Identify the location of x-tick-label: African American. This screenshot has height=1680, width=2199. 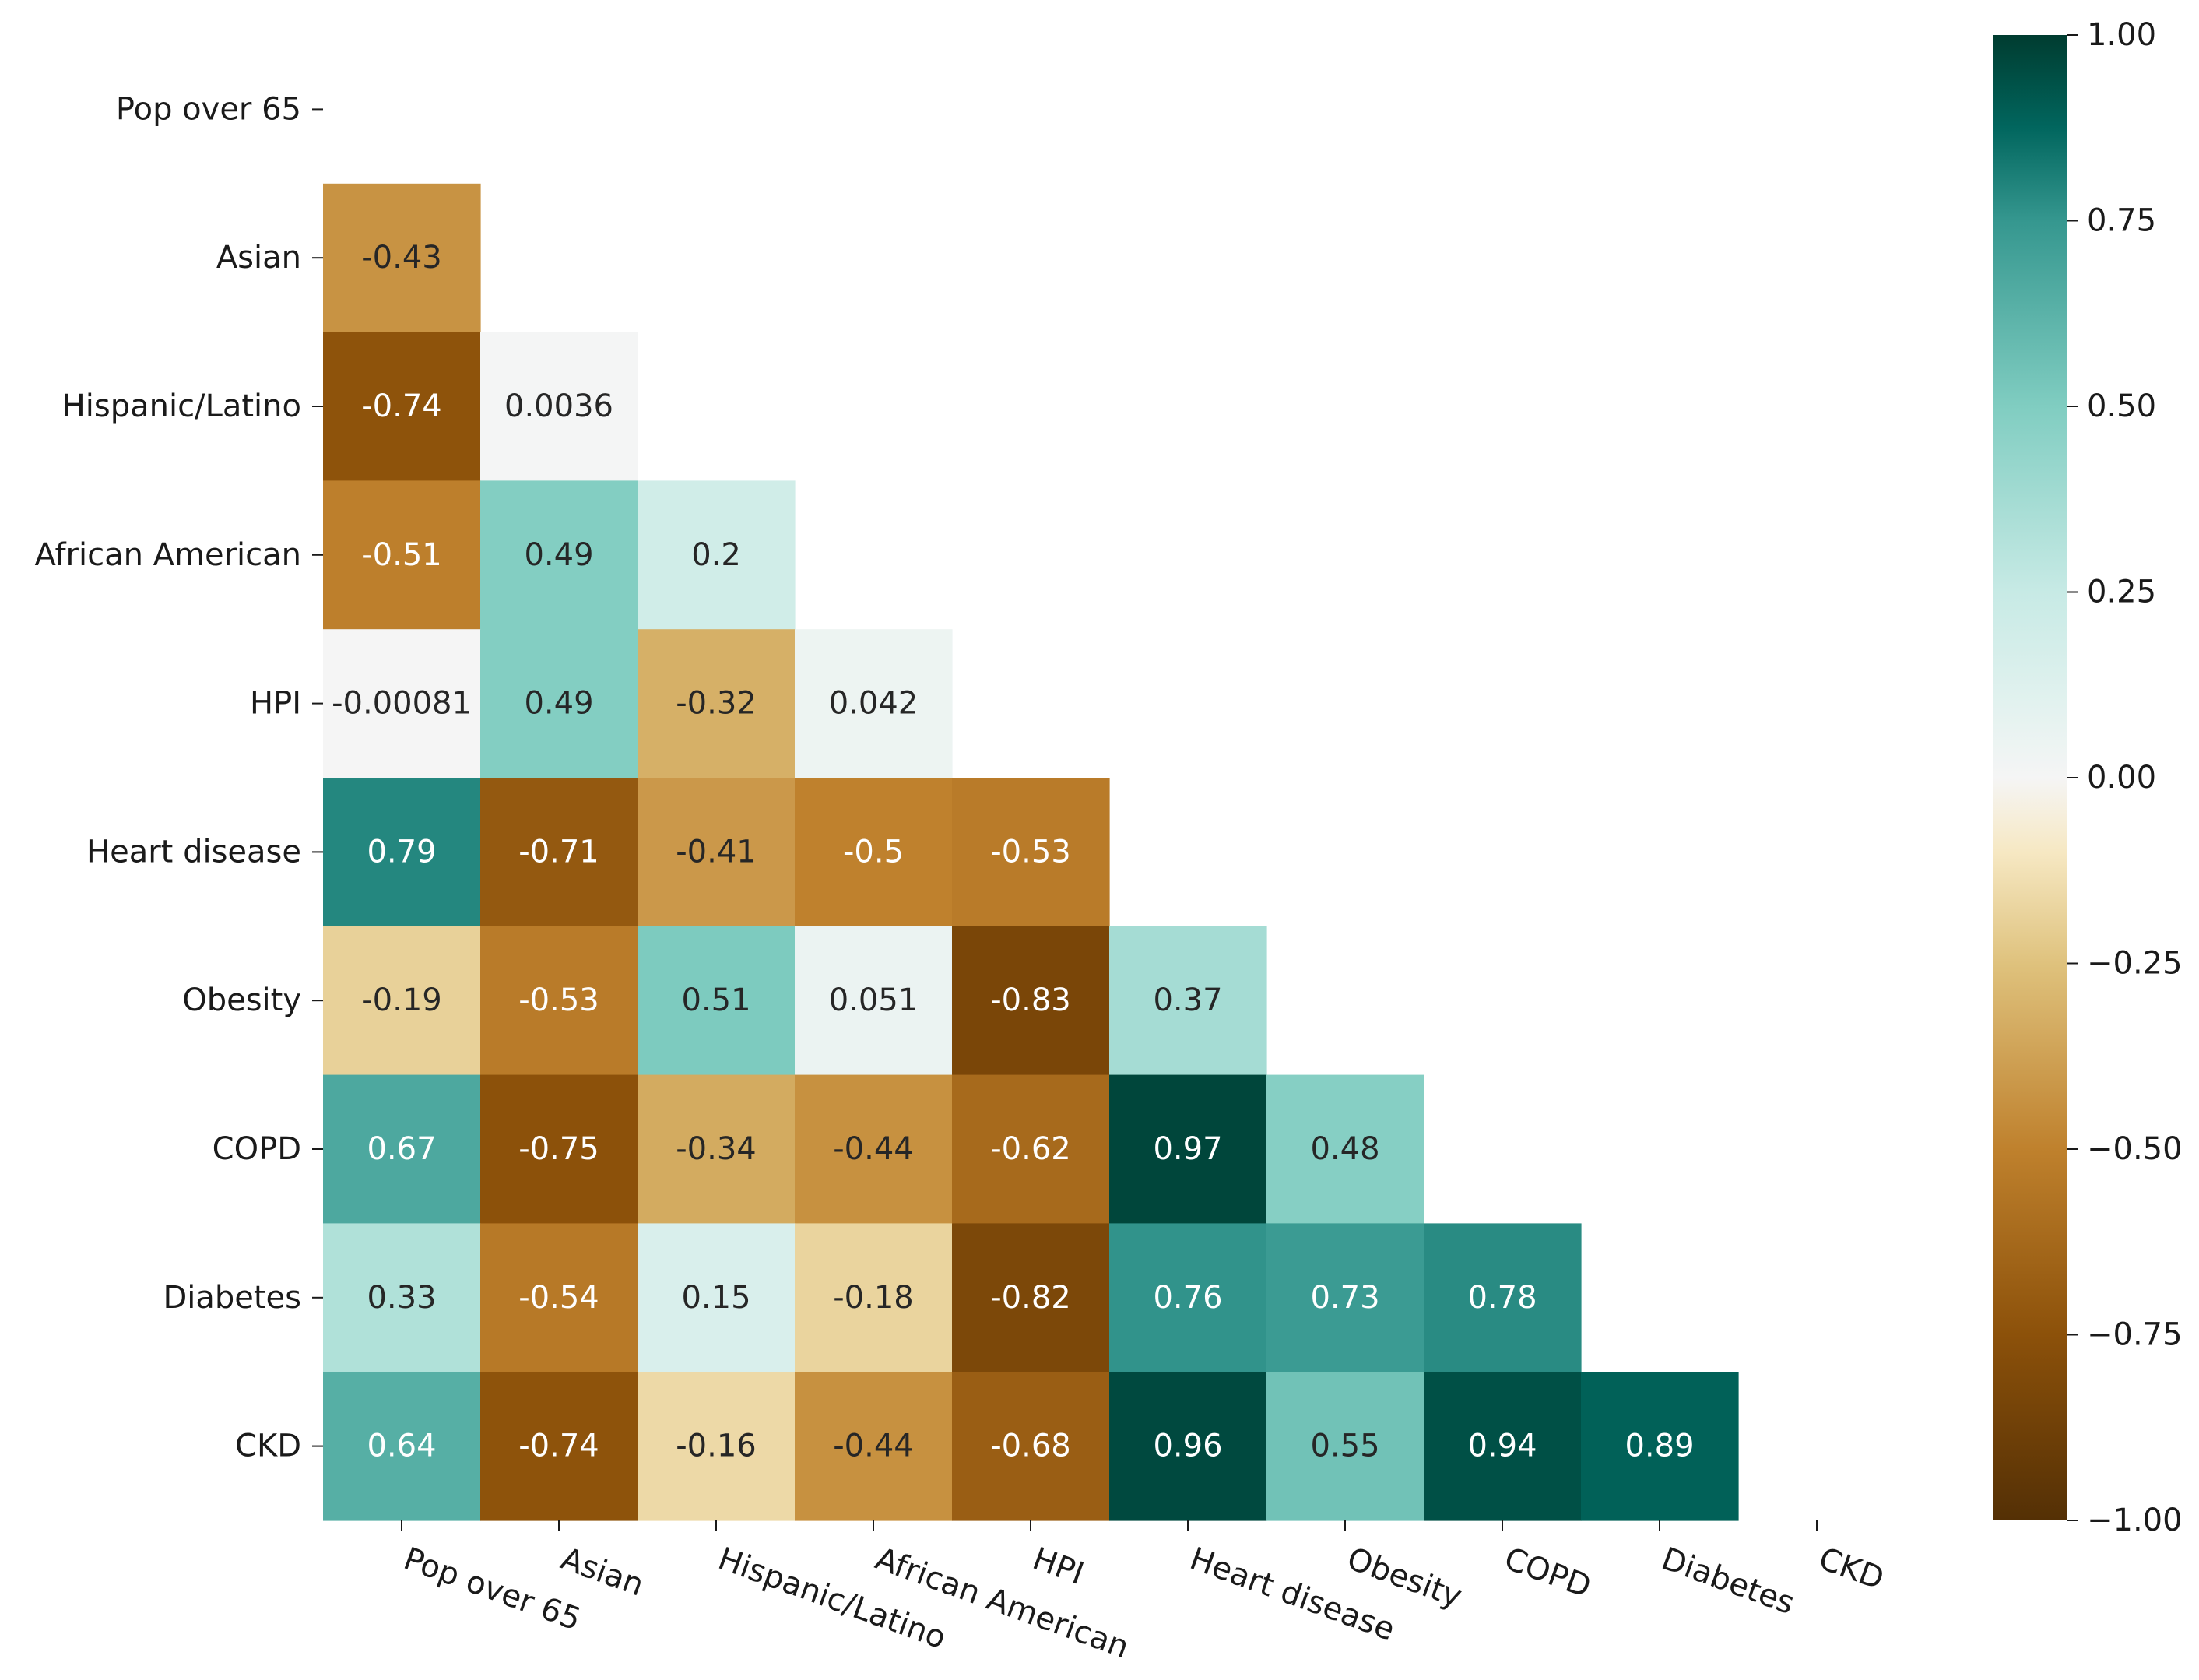
(1002, 1603).